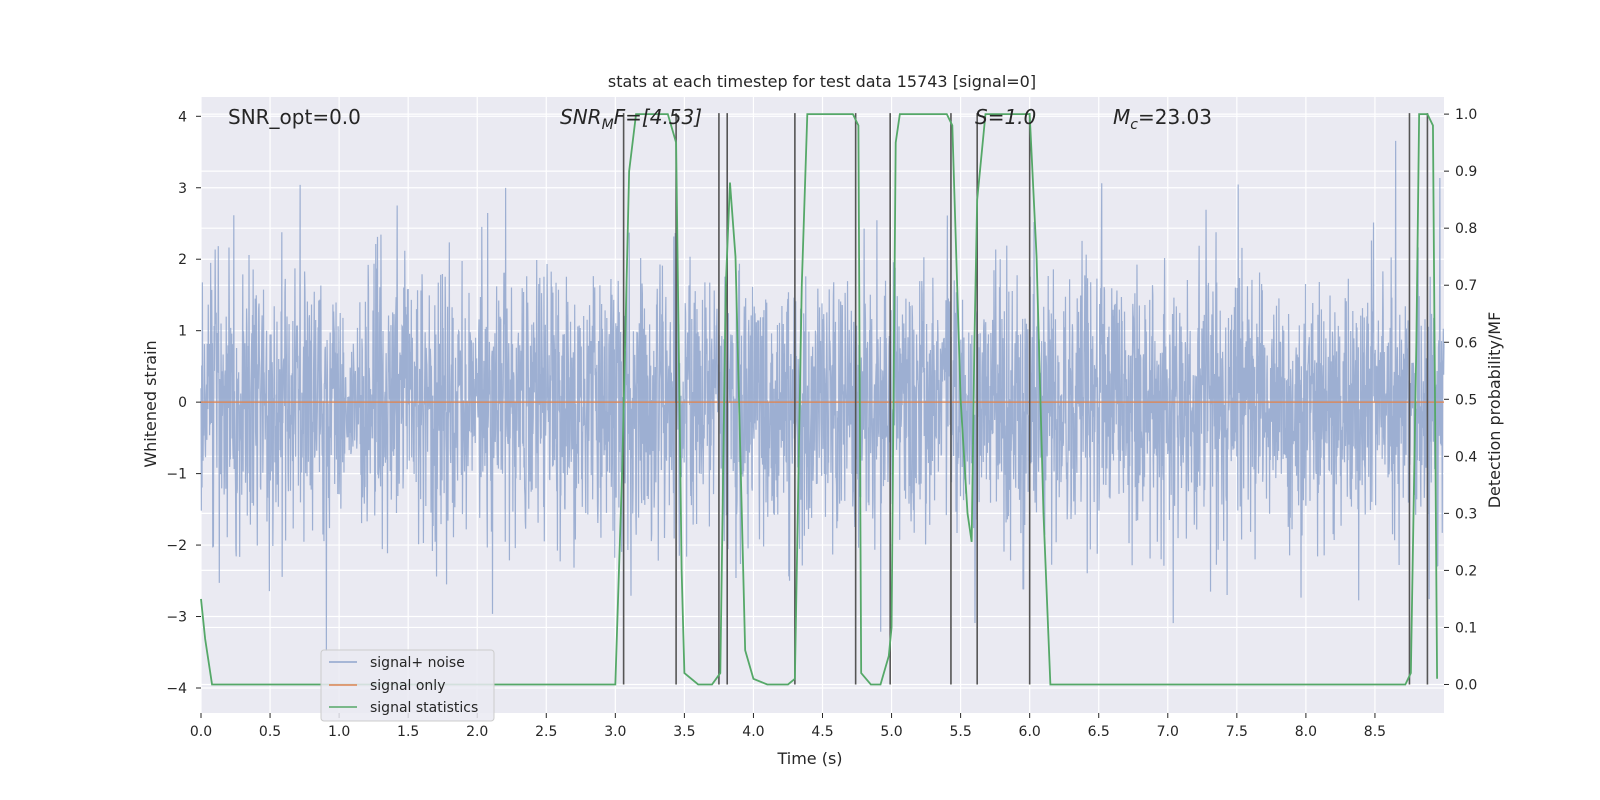  What do you see at coordinates (631, 119) in the screenshot?
I see `annotation-snr-mf: SNRMF=[4.53]` at bounding box center [631, 119].